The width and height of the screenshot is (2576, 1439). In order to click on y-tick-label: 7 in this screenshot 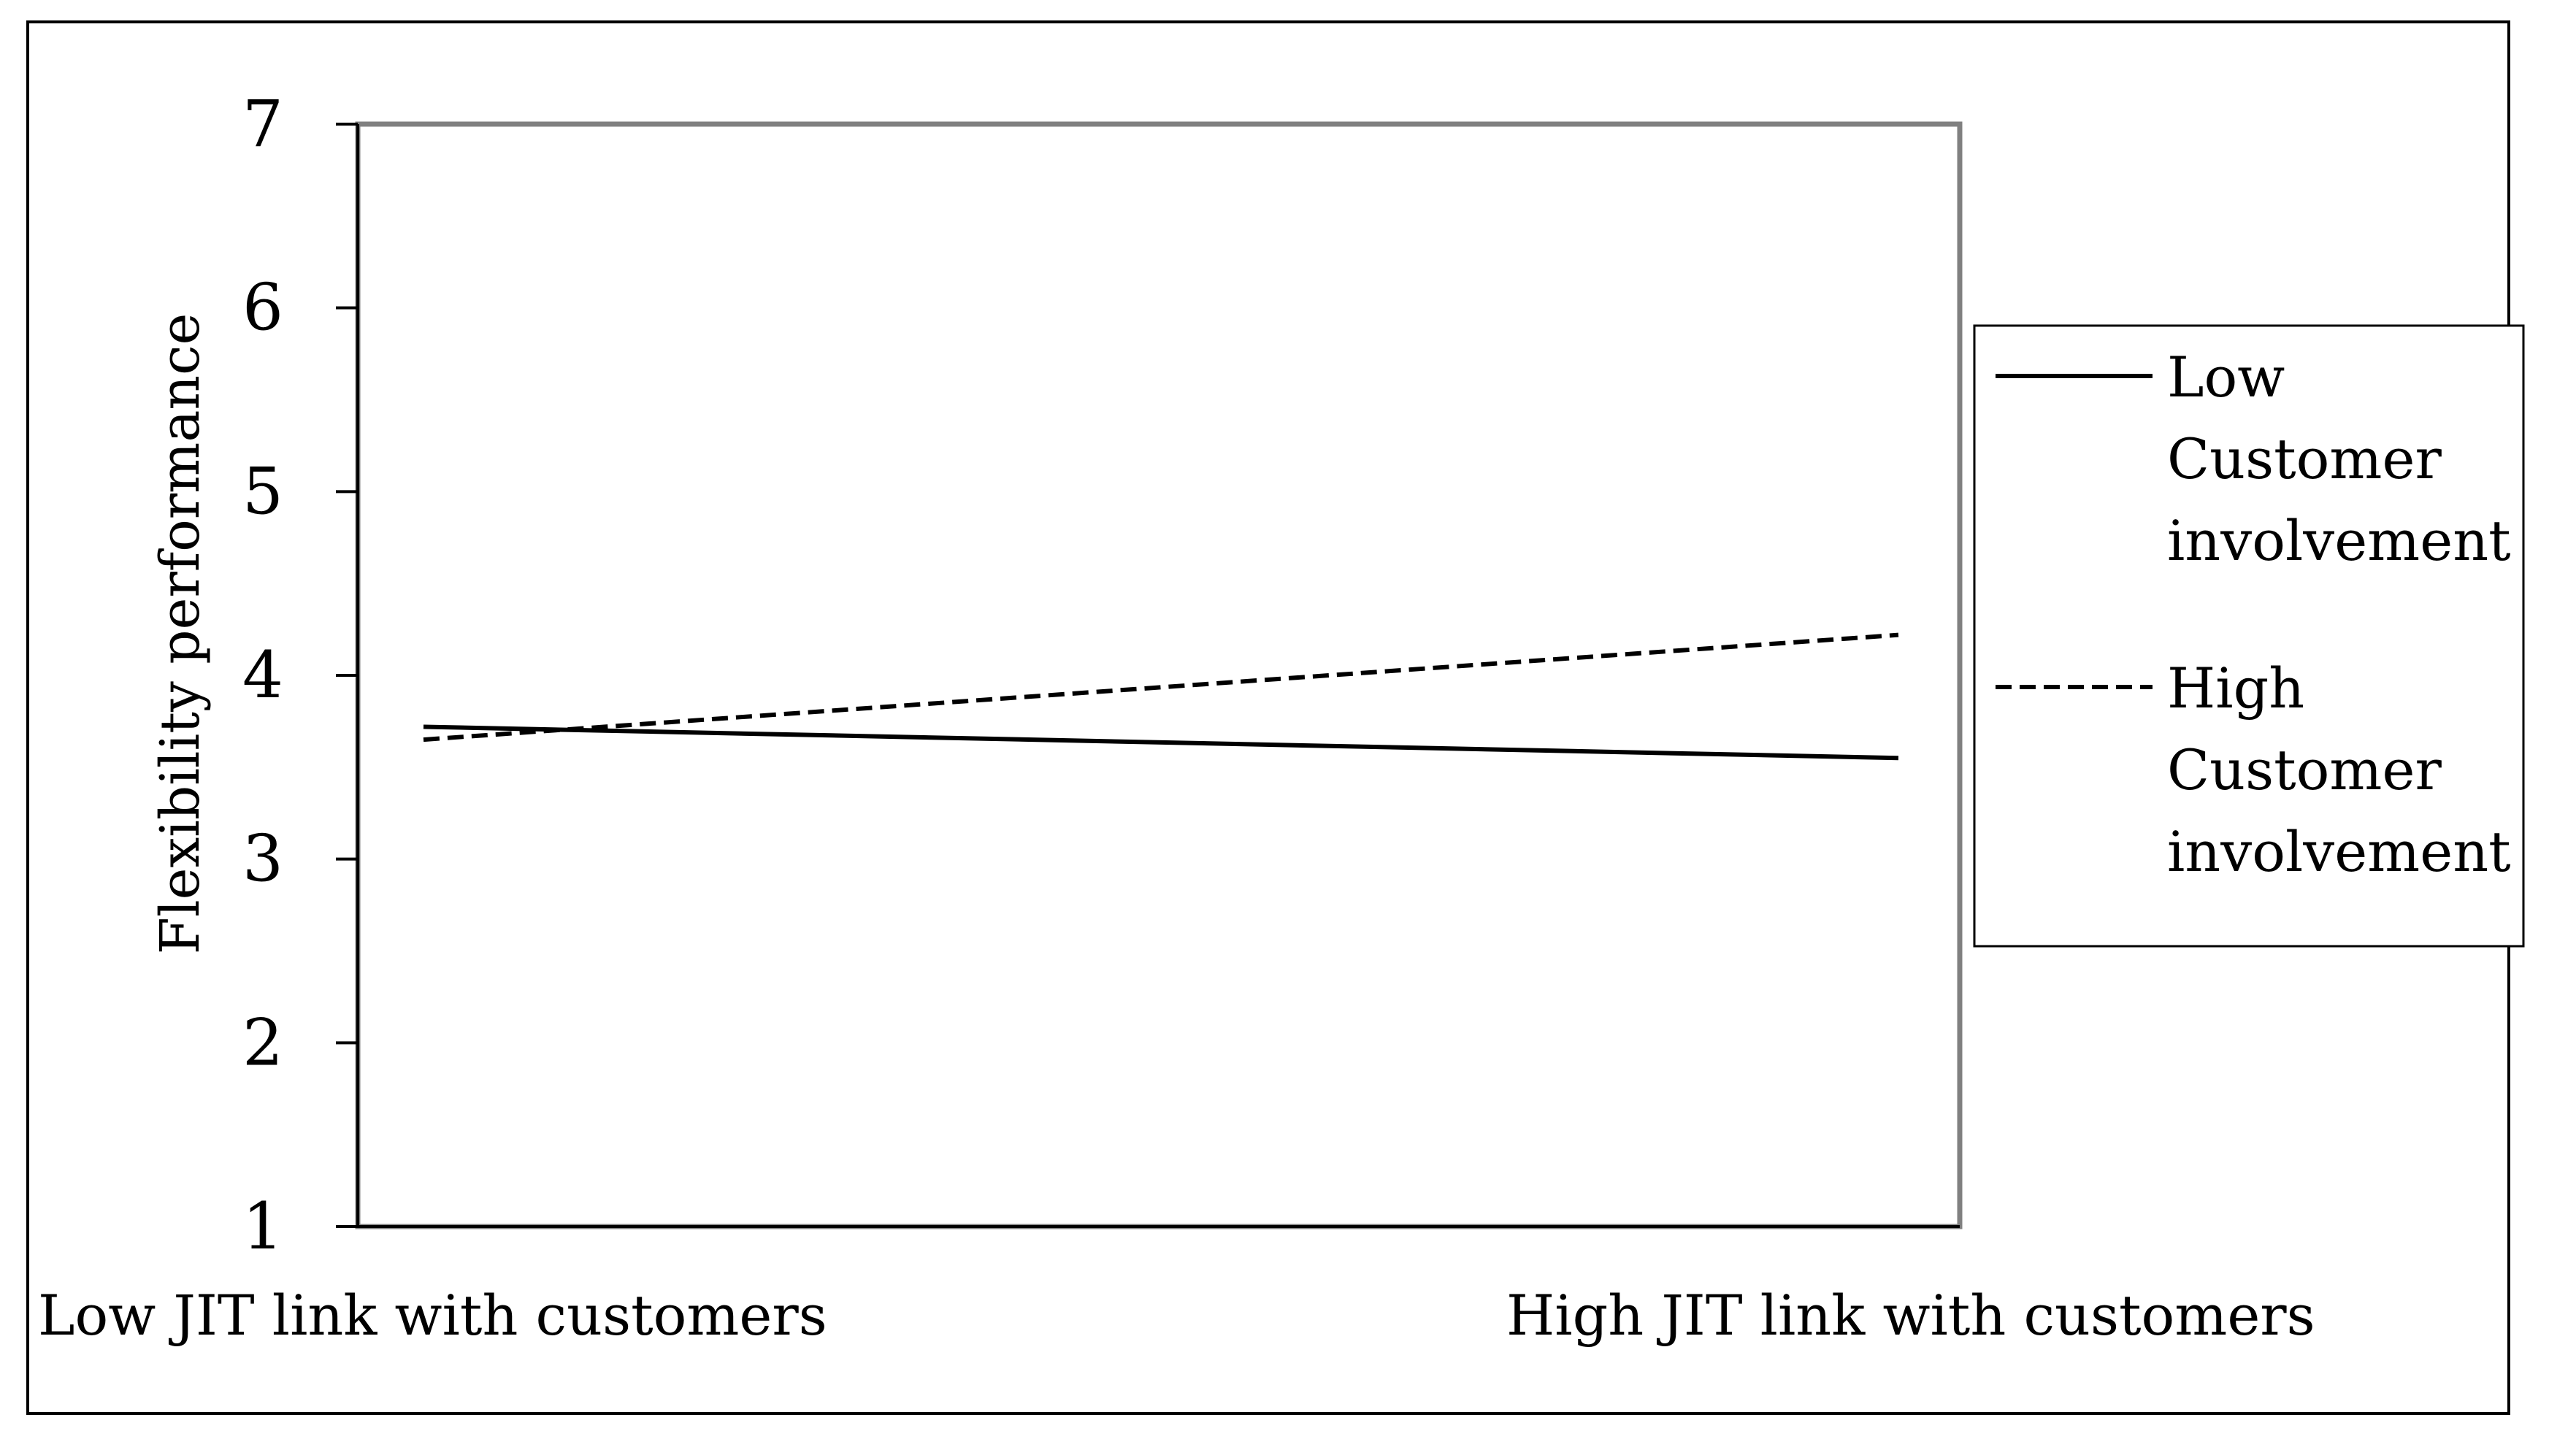, I will do `click(262, 123)`.